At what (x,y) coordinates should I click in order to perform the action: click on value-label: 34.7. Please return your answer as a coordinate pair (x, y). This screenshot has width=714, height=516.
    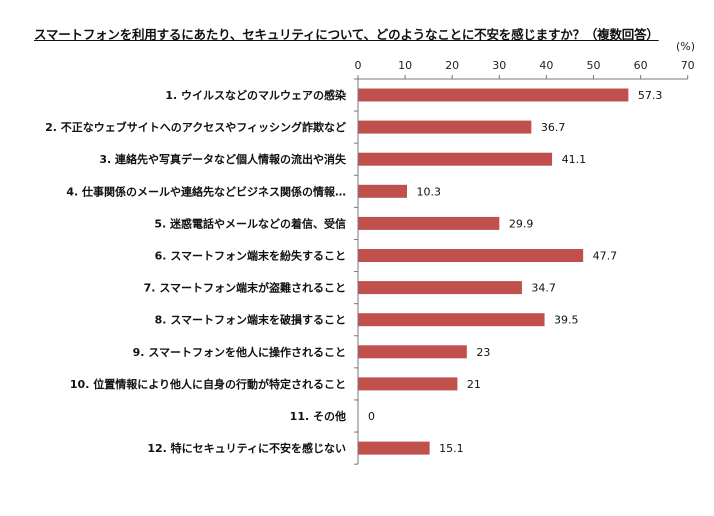
    Looking at the image, I should click on (543, 288).